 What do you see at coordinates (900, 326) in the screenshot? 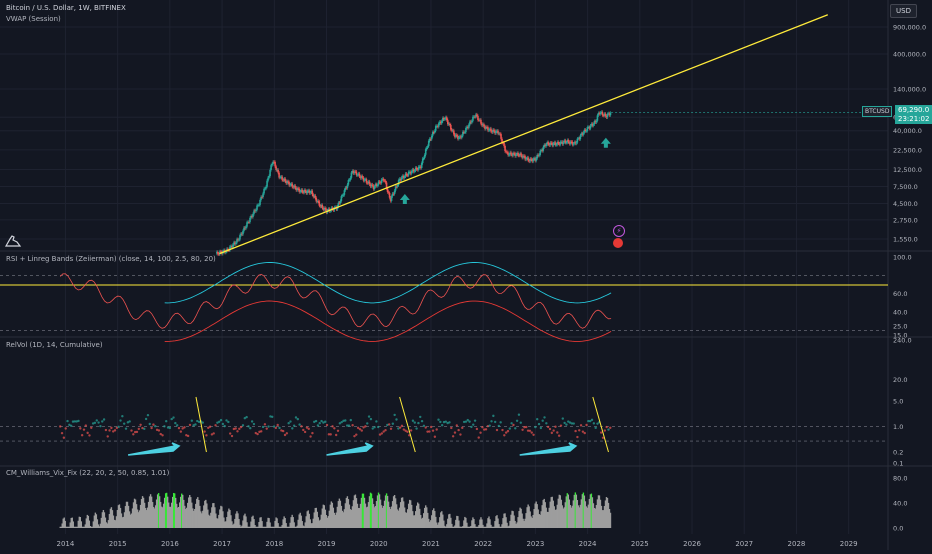
I see `rsi-tick-label: 25.0` at bounding box center [900, 326].